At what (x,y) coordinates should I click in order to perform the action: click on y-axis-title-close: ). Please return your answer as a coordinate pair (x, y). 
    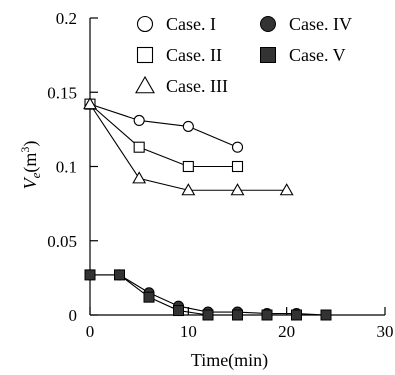
    Looking at the image, I should click on (30, 144).